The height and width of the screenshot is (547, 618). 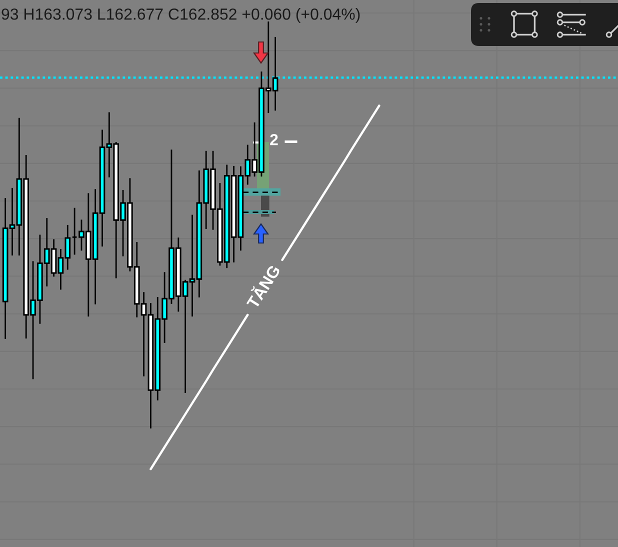 I want to click on annotation: 2, so click(x=274, y=140).